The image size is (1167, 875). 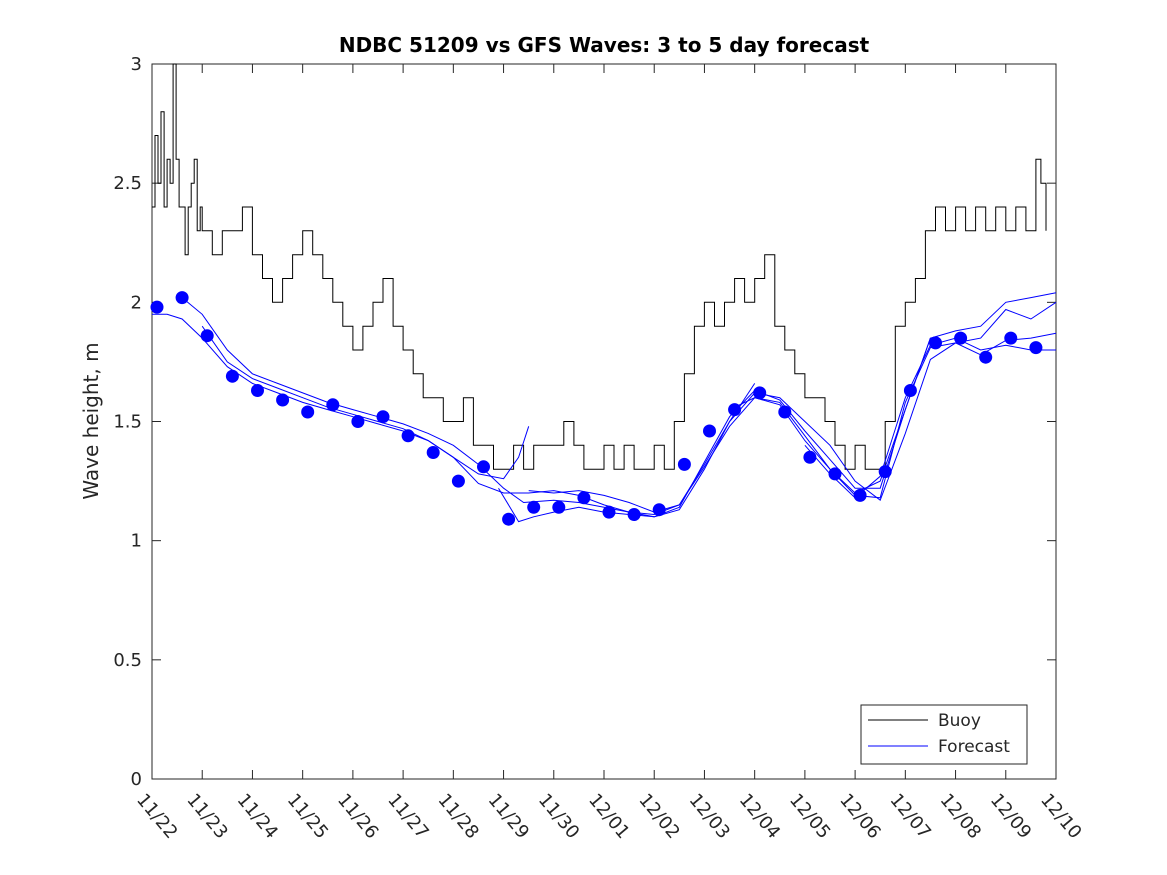 I want to click on y-tick-label: 2.5, so click(x=127, y=183).